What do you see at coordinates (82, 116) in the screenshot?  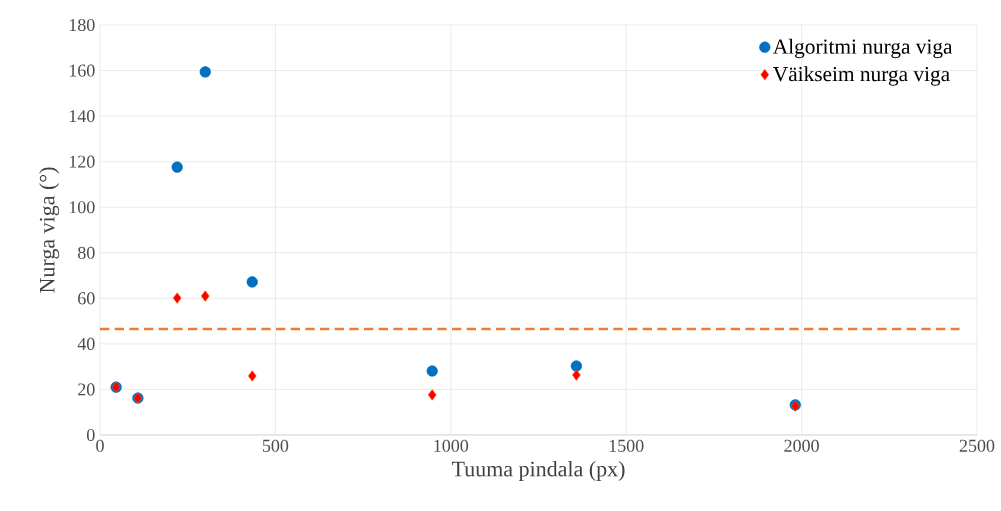 I see `y-tick-label: 140` at bounding box center [82, 116].